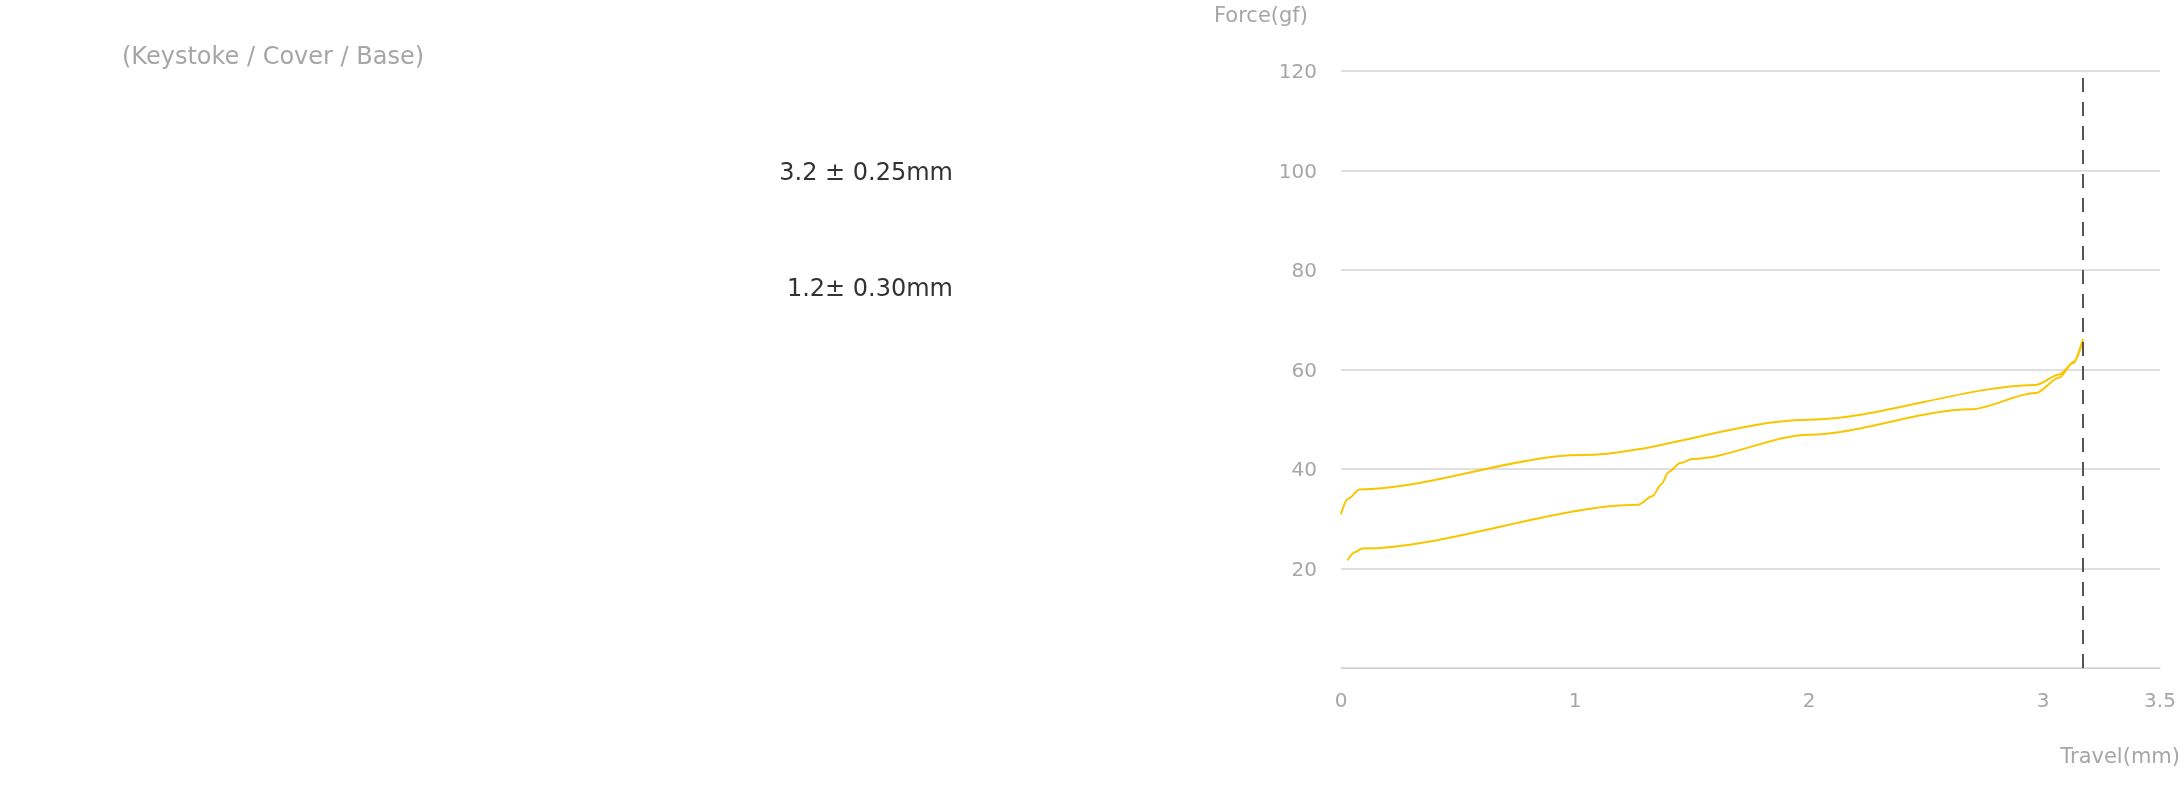 The height and width of the screenshot is (790, 2184). What do you see at coordinates (1304, 369) in the screenshot?
I see `y-tick-label: 60` at bounding box center [1304, 369].